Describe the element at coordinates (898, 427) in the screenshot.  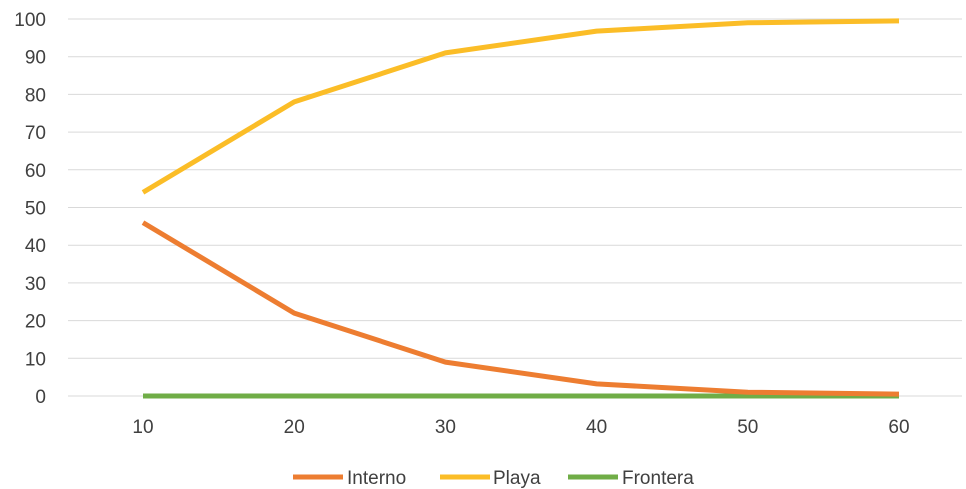
I see `x-tick-label-60: 60` at that location.